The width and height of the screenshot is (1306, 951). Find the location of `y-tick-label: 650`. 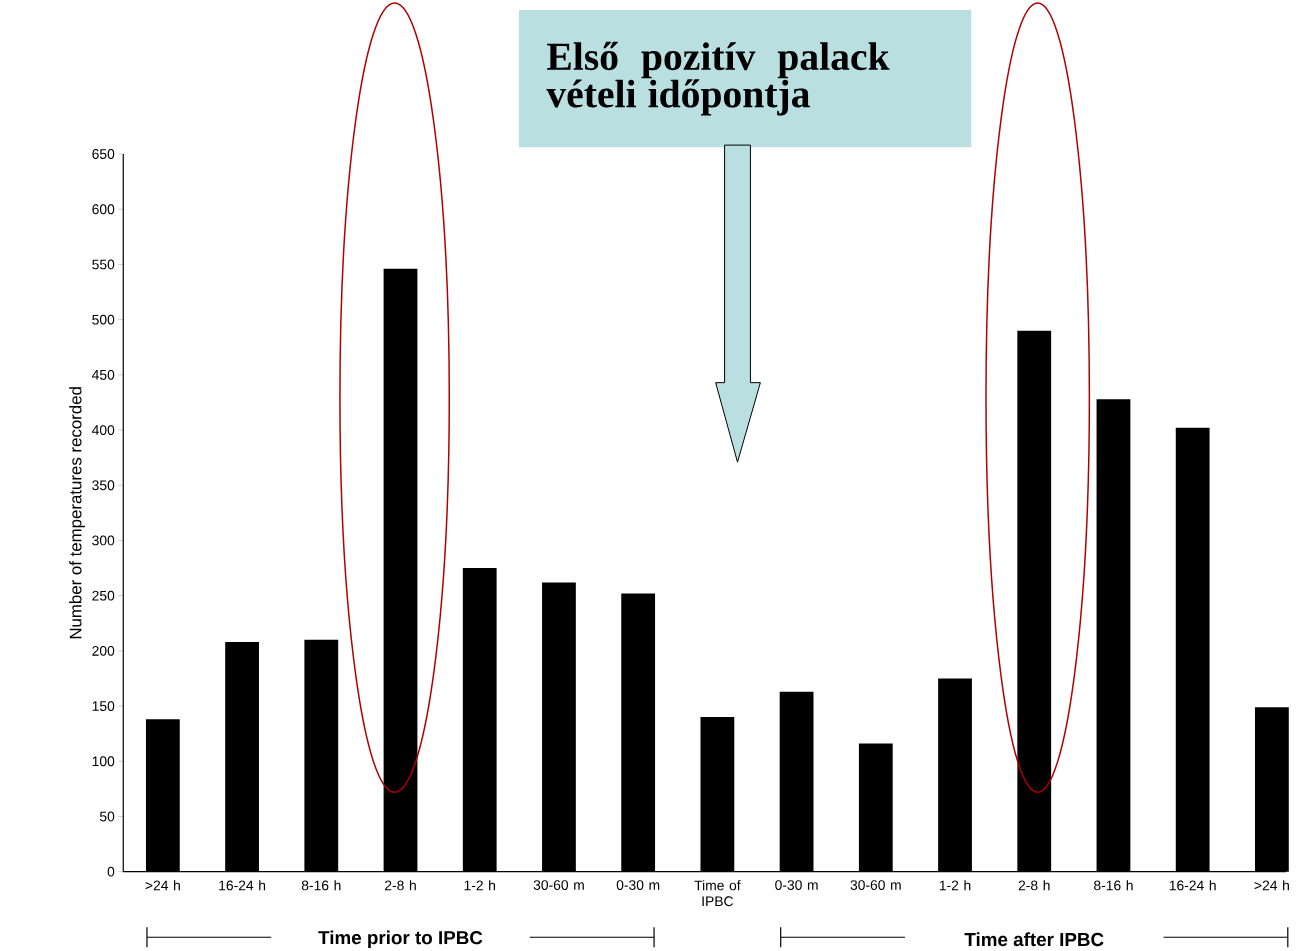

y-tick-label: 650 is located at coordinates (103, 153).